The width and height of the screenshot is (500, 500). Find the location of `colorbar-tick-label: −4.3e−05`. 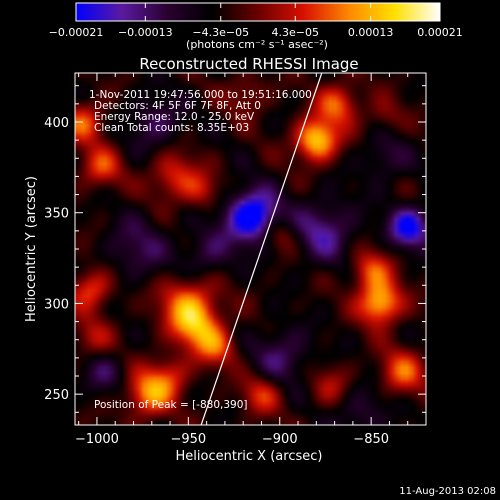

colorbar-tick-label: −4.3e−05 is located at coordinates (220, 32).